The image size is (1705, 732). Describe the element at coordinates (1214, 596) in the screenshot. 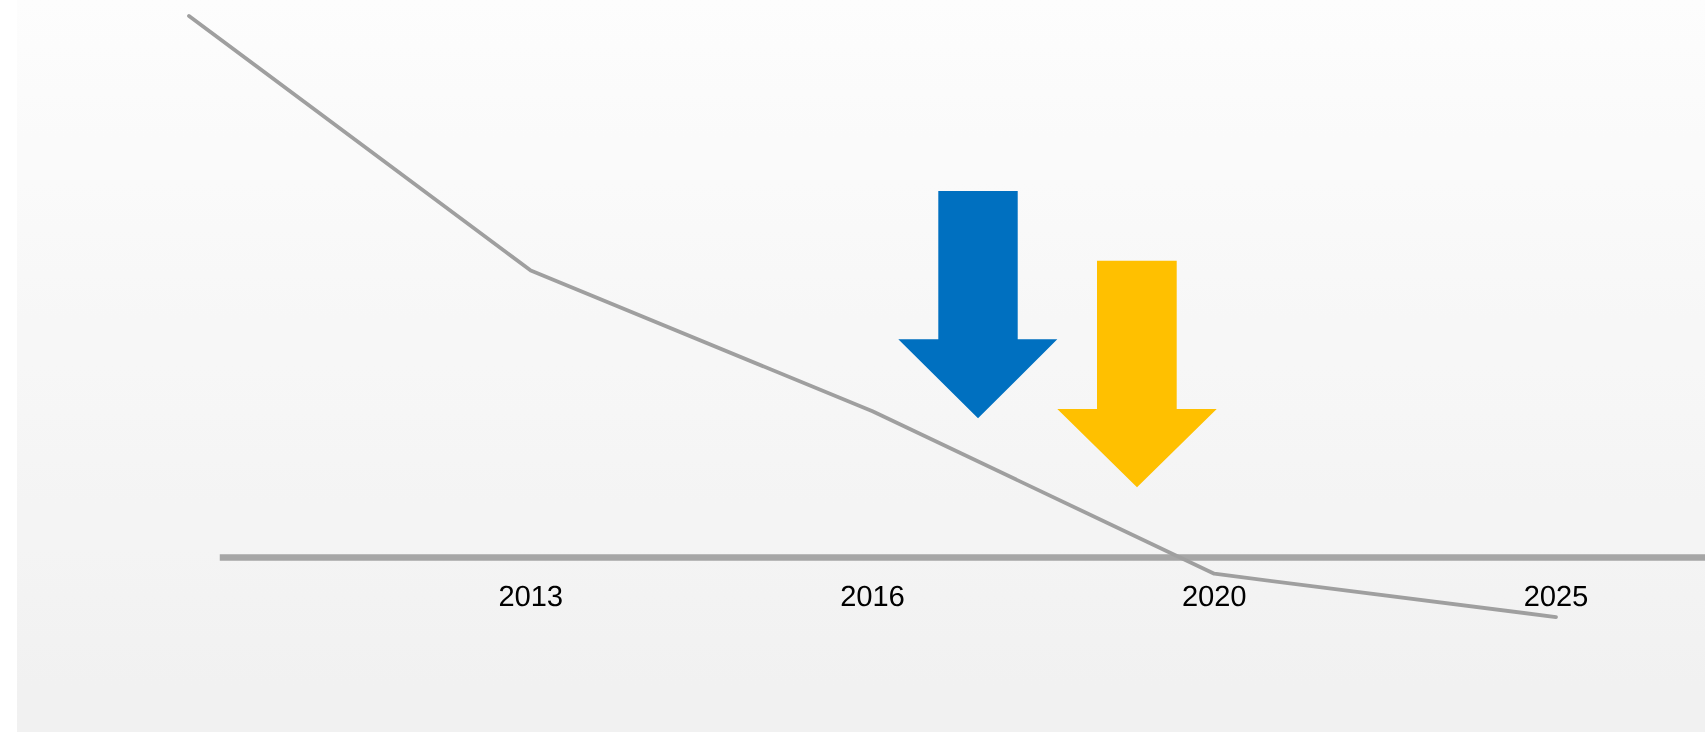

I see `x-tick-label: 2020` at that location.